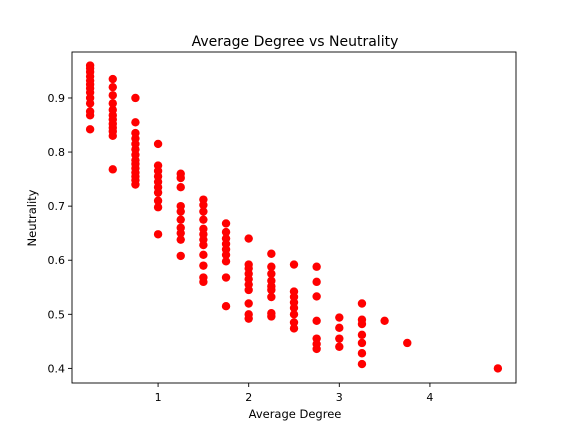 The height and width of the screenshot is (431, 575). Describe the element at coordinates (57, 98) in the screenshot. I see `y-tick-label: 0.9` at that location.